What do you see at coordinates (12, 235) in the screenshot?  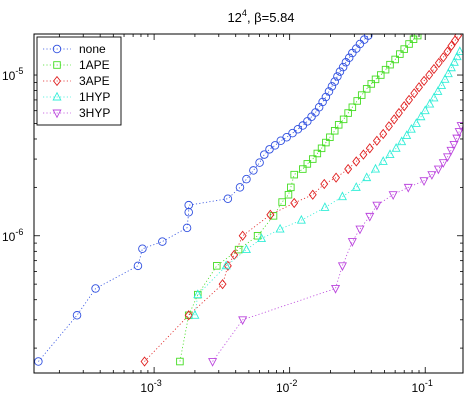 I see `y-tick-label: 10-6` at bounding box center [12, 235].